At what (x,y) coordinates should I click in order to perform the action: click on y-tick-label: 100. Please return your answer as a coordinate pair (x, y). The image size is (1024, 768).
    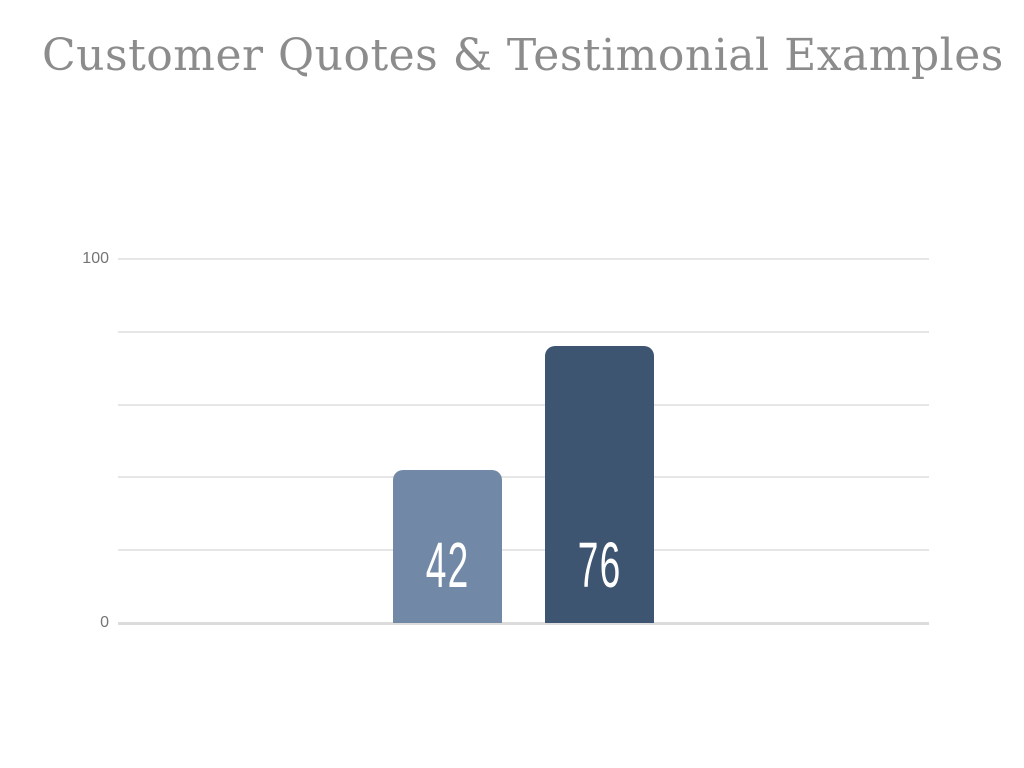
    Looking at the image, I should click on (95, 258).